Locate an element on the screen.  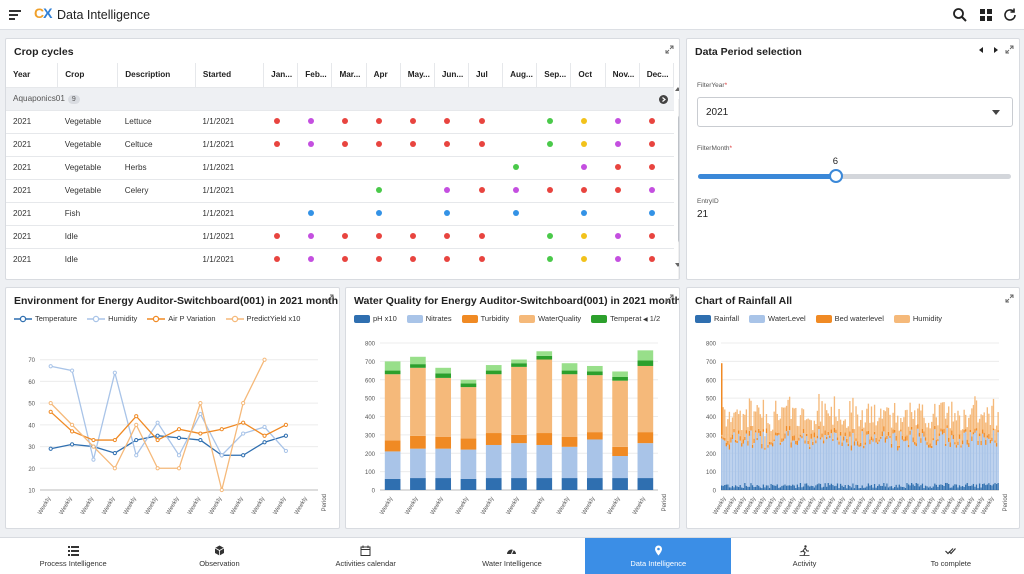
legend-item: Turbidity is located at coordinates (485, 318).